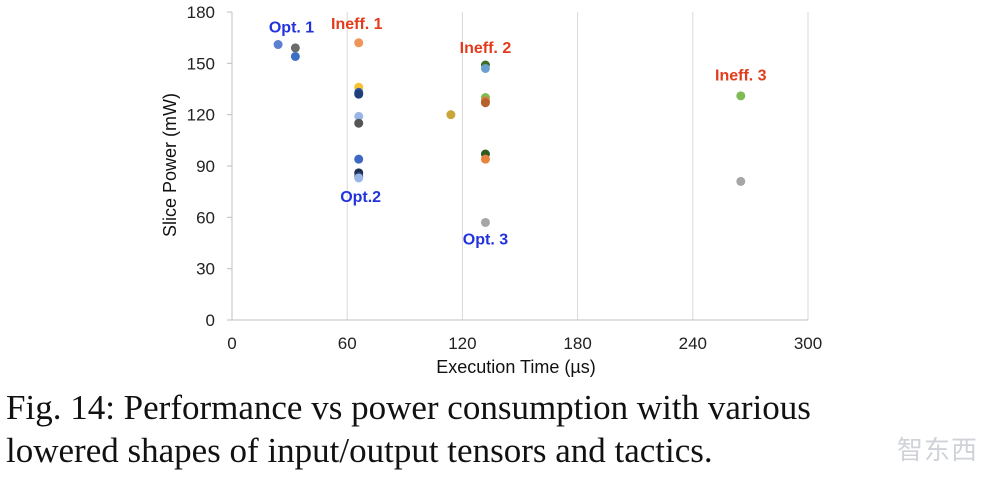 The height and width of the screenshot is (485, 1000). I want to click on y-axis-title: Slice Power (mW), so click(170, 165).